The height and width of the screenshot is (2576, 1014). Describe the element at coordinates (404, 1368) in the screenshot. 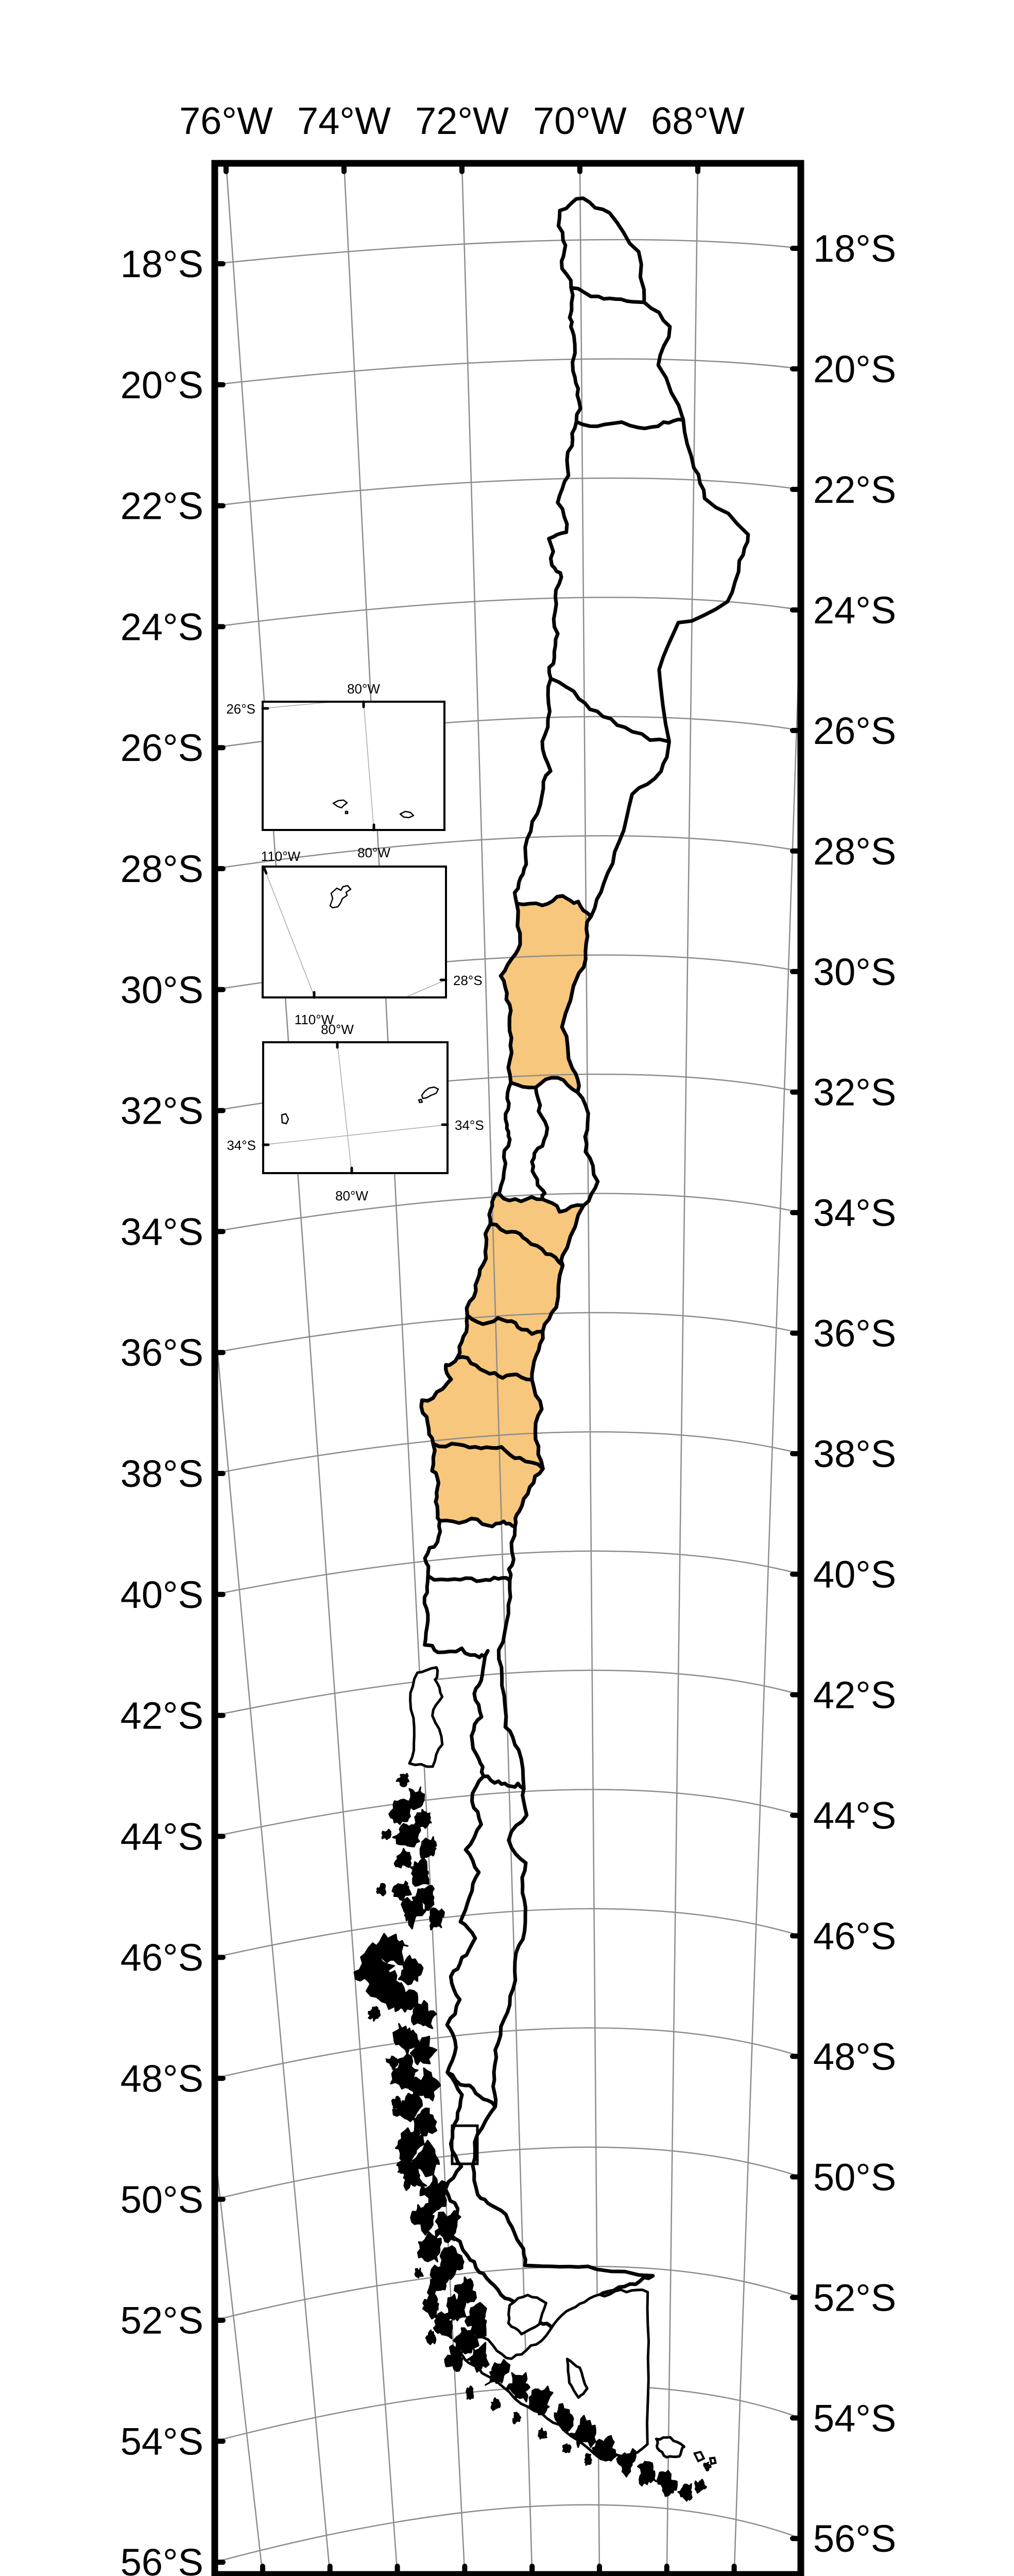

I see `graticule-meridian-74W` at that location.